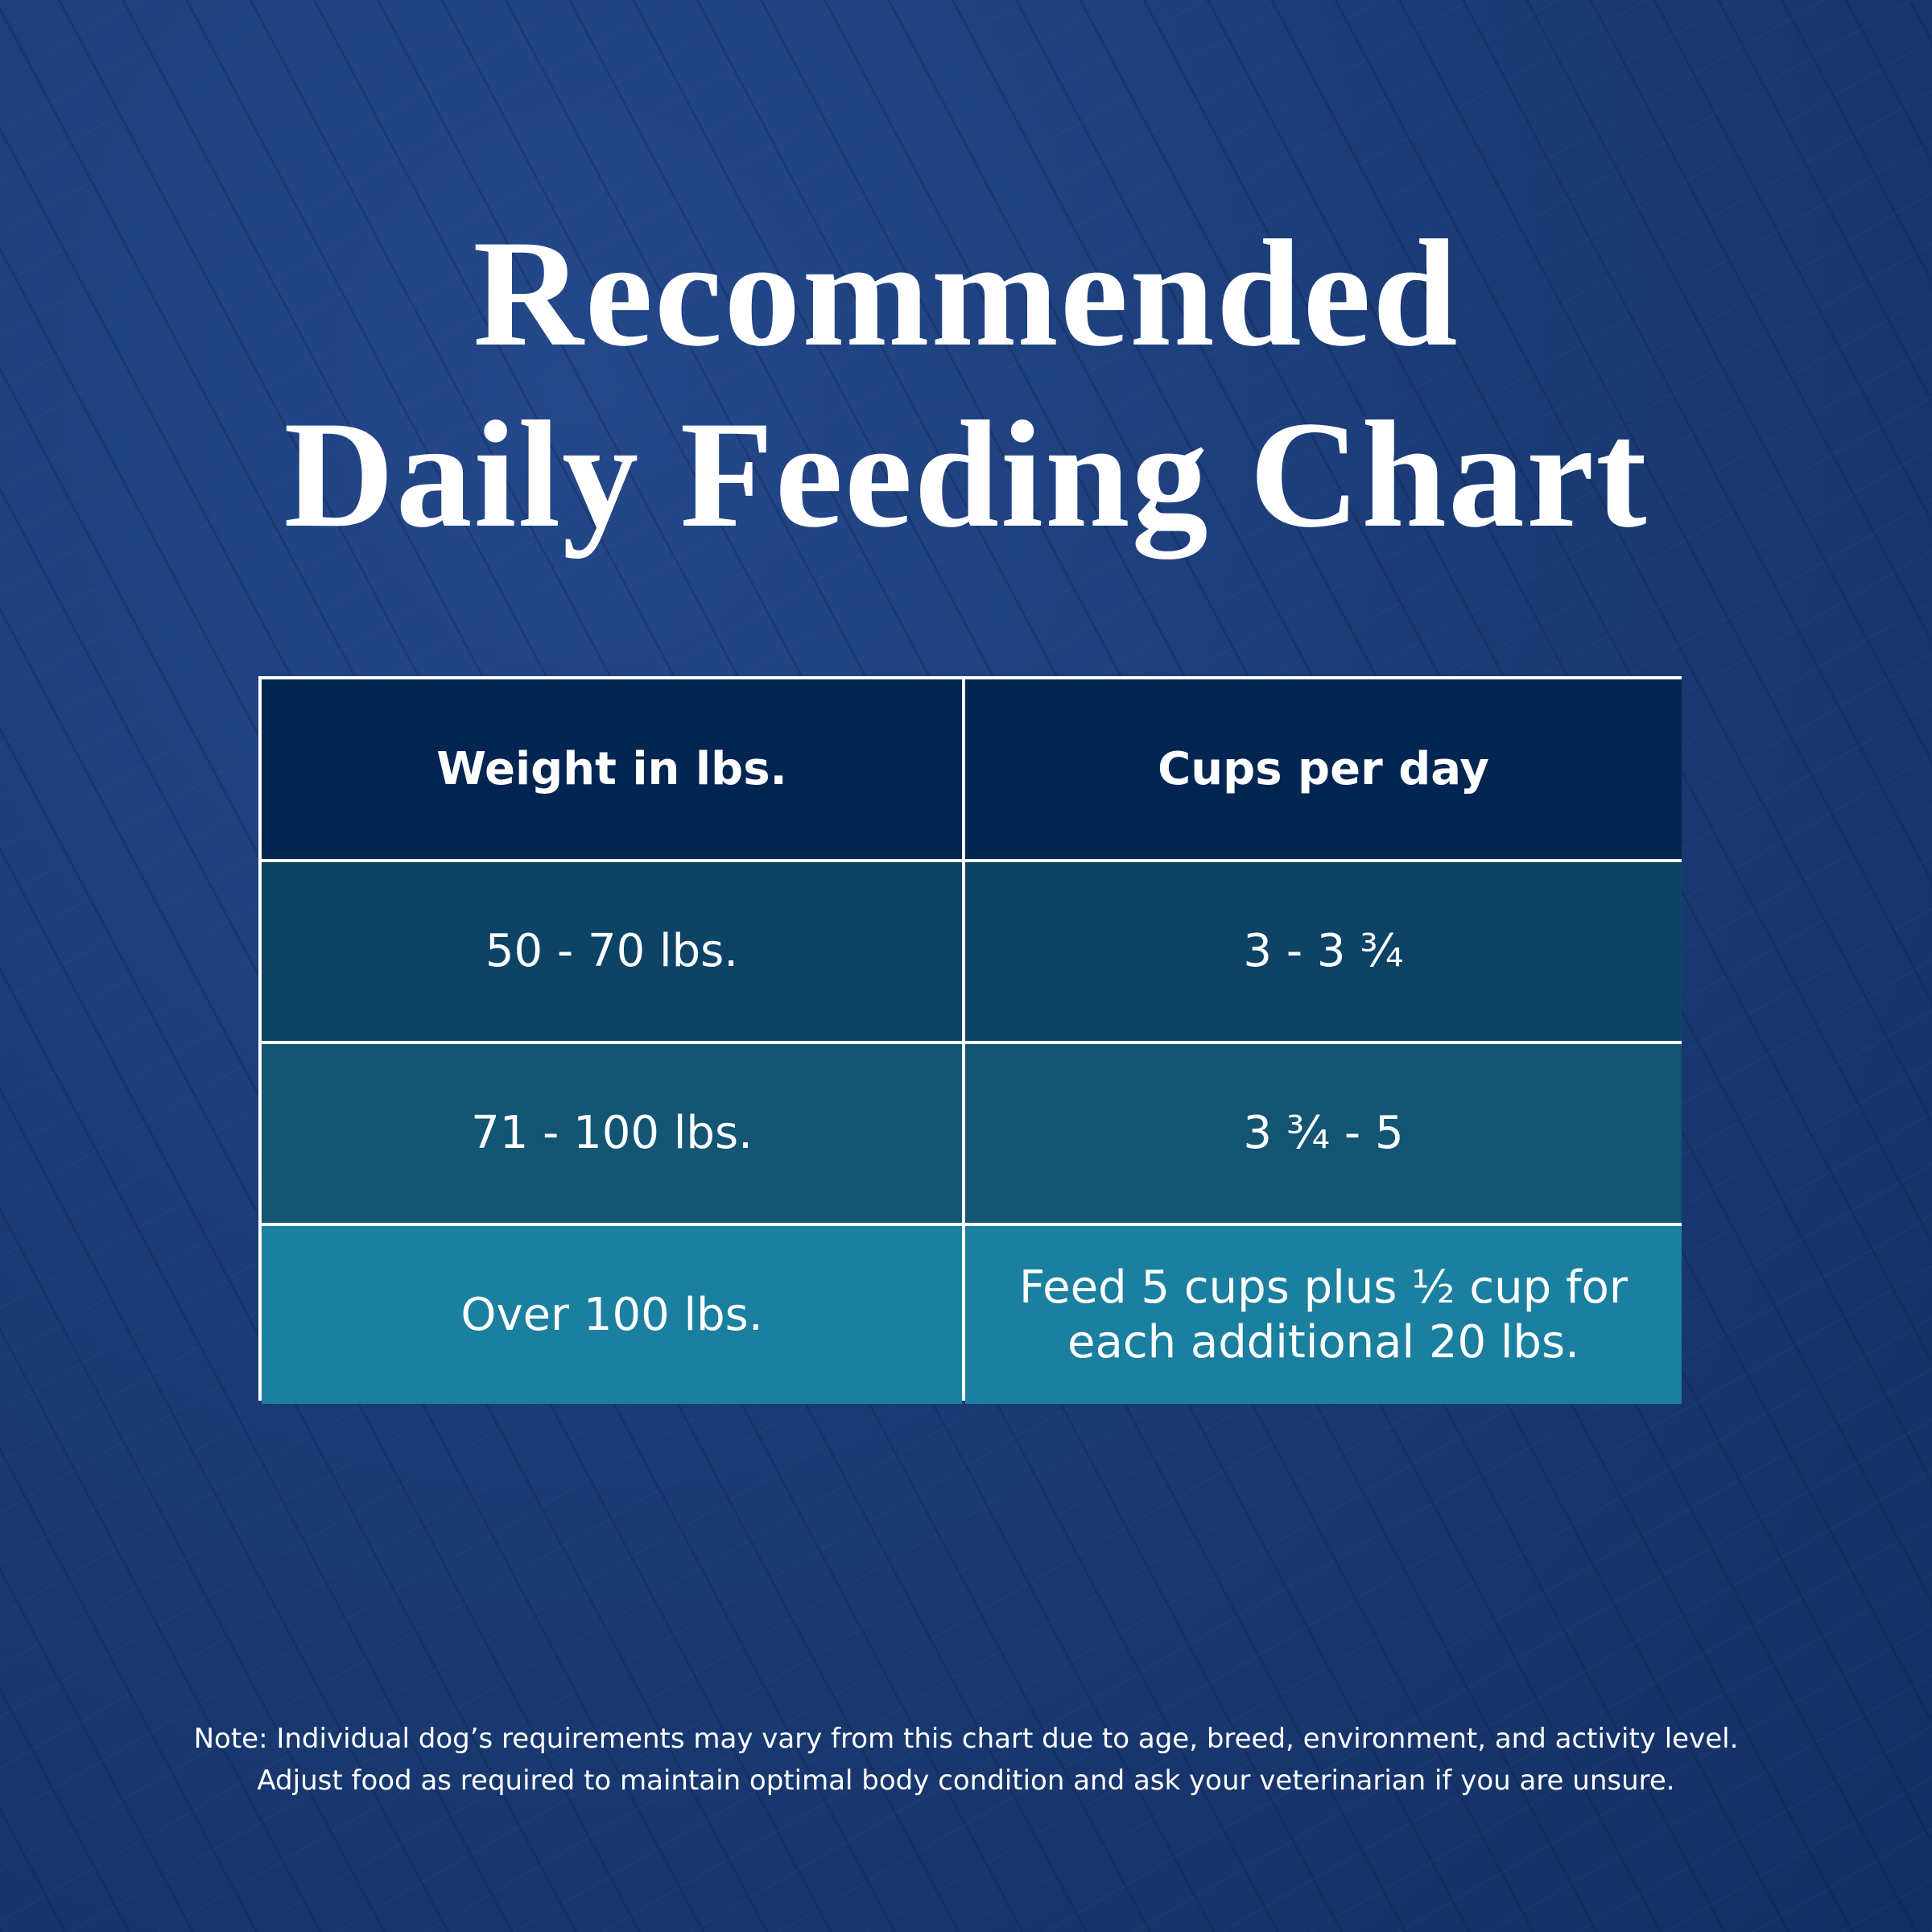 Image resolution: width=1932 pixels, height=1932 pixels. I want to click on cell-line: Feed 5 cups plus ½ cup for, so click(1323, 1288).